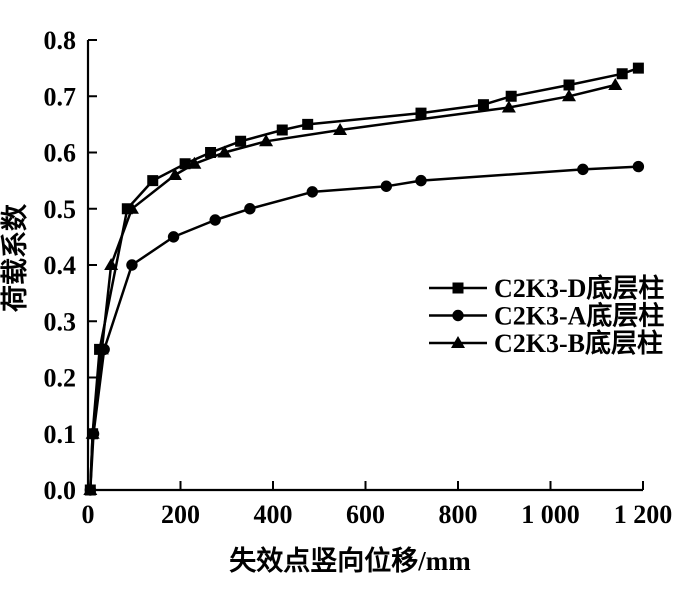  Describe the element at coordinates (60, 40) in the screenshot. I see `y-tick-label: 0.8` at that location.